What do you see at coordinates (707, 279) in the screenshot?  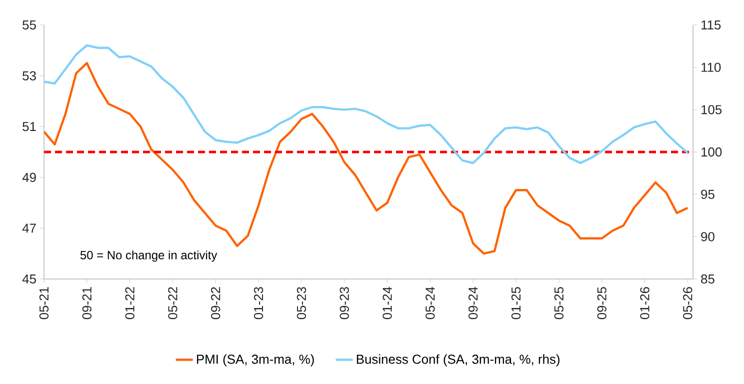 I see `y2-tick-label: 85` at bounding box center [707, 279].